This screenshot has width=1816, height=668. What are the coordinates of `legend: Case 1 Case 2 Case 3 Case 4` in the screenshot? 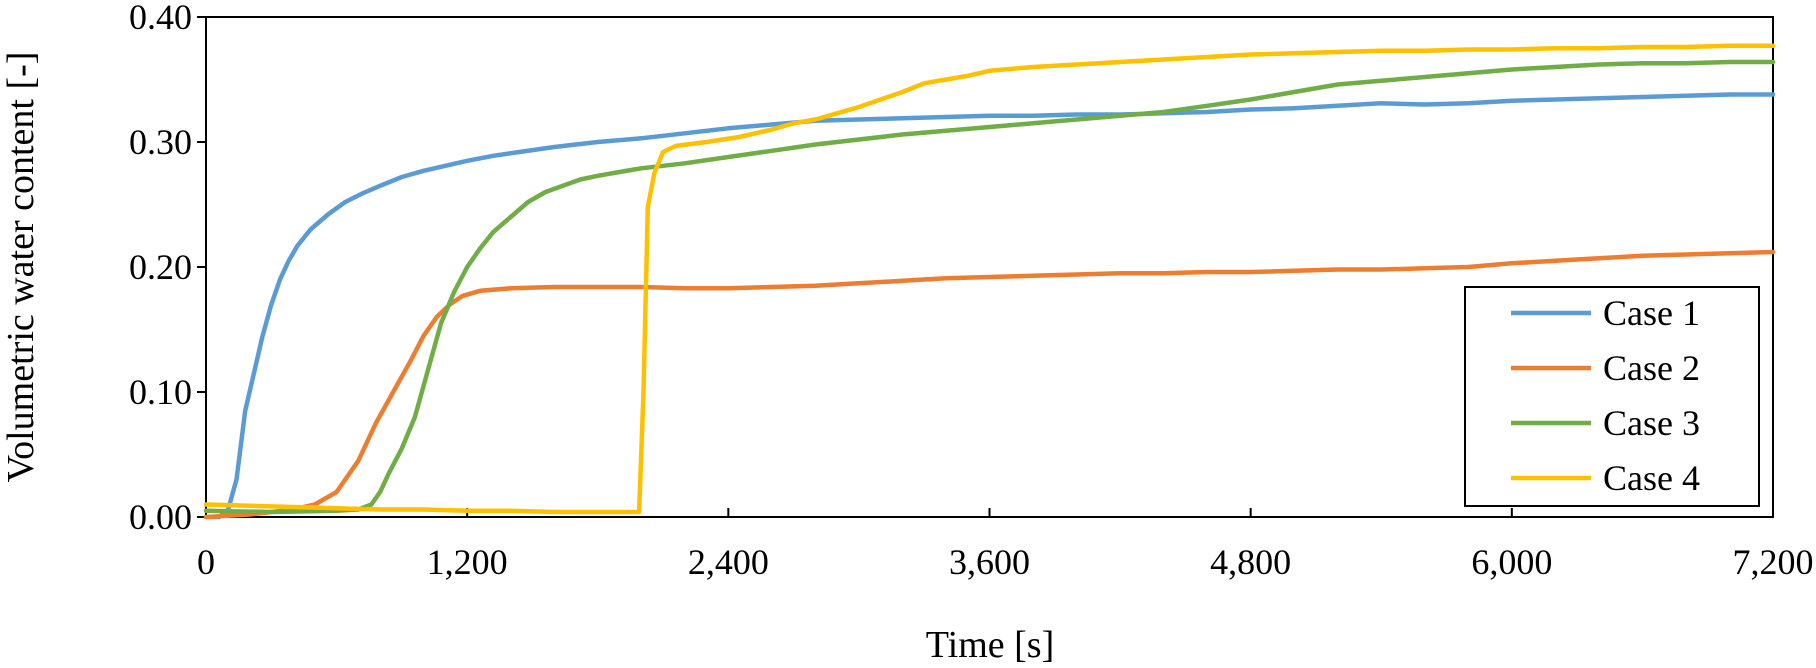 It's located at (1612, 396).